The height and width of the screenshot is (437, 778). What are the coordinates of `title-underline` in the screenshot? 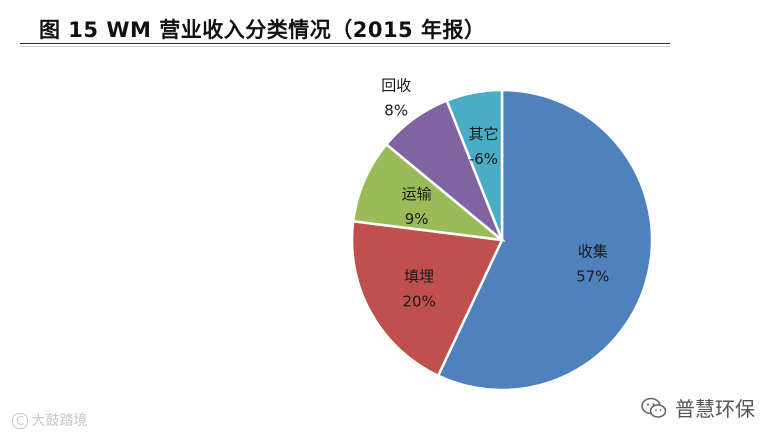 It's located at (345, 43).